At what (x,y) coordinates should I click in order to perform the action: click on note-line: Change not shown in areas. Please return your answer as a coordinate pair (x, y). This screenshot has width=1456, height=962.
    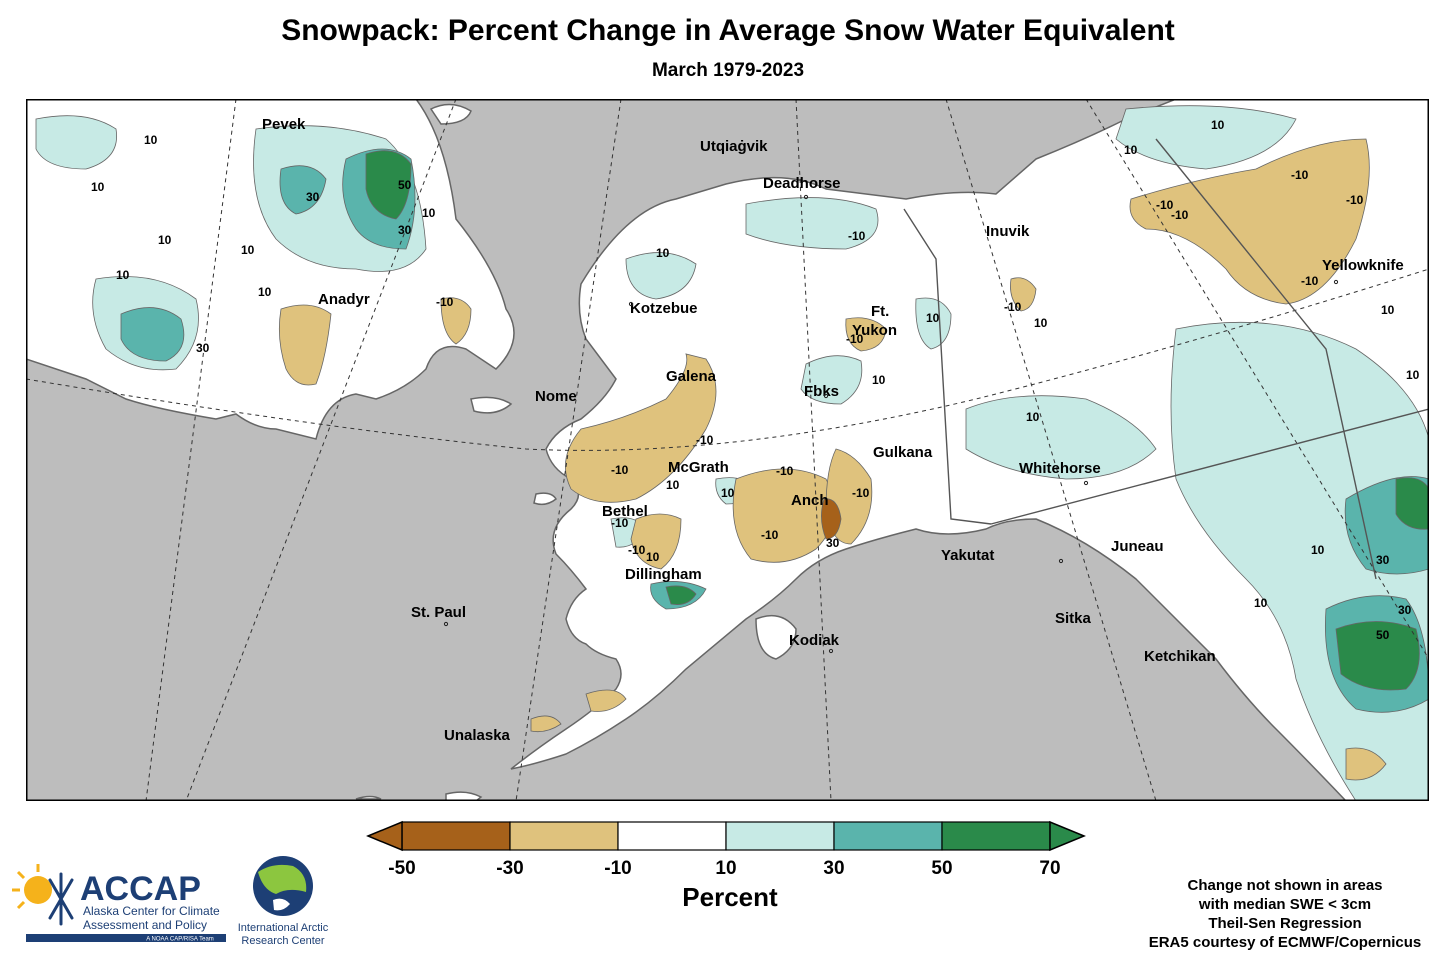
    Looking at the image, I should click on (1285, 885).